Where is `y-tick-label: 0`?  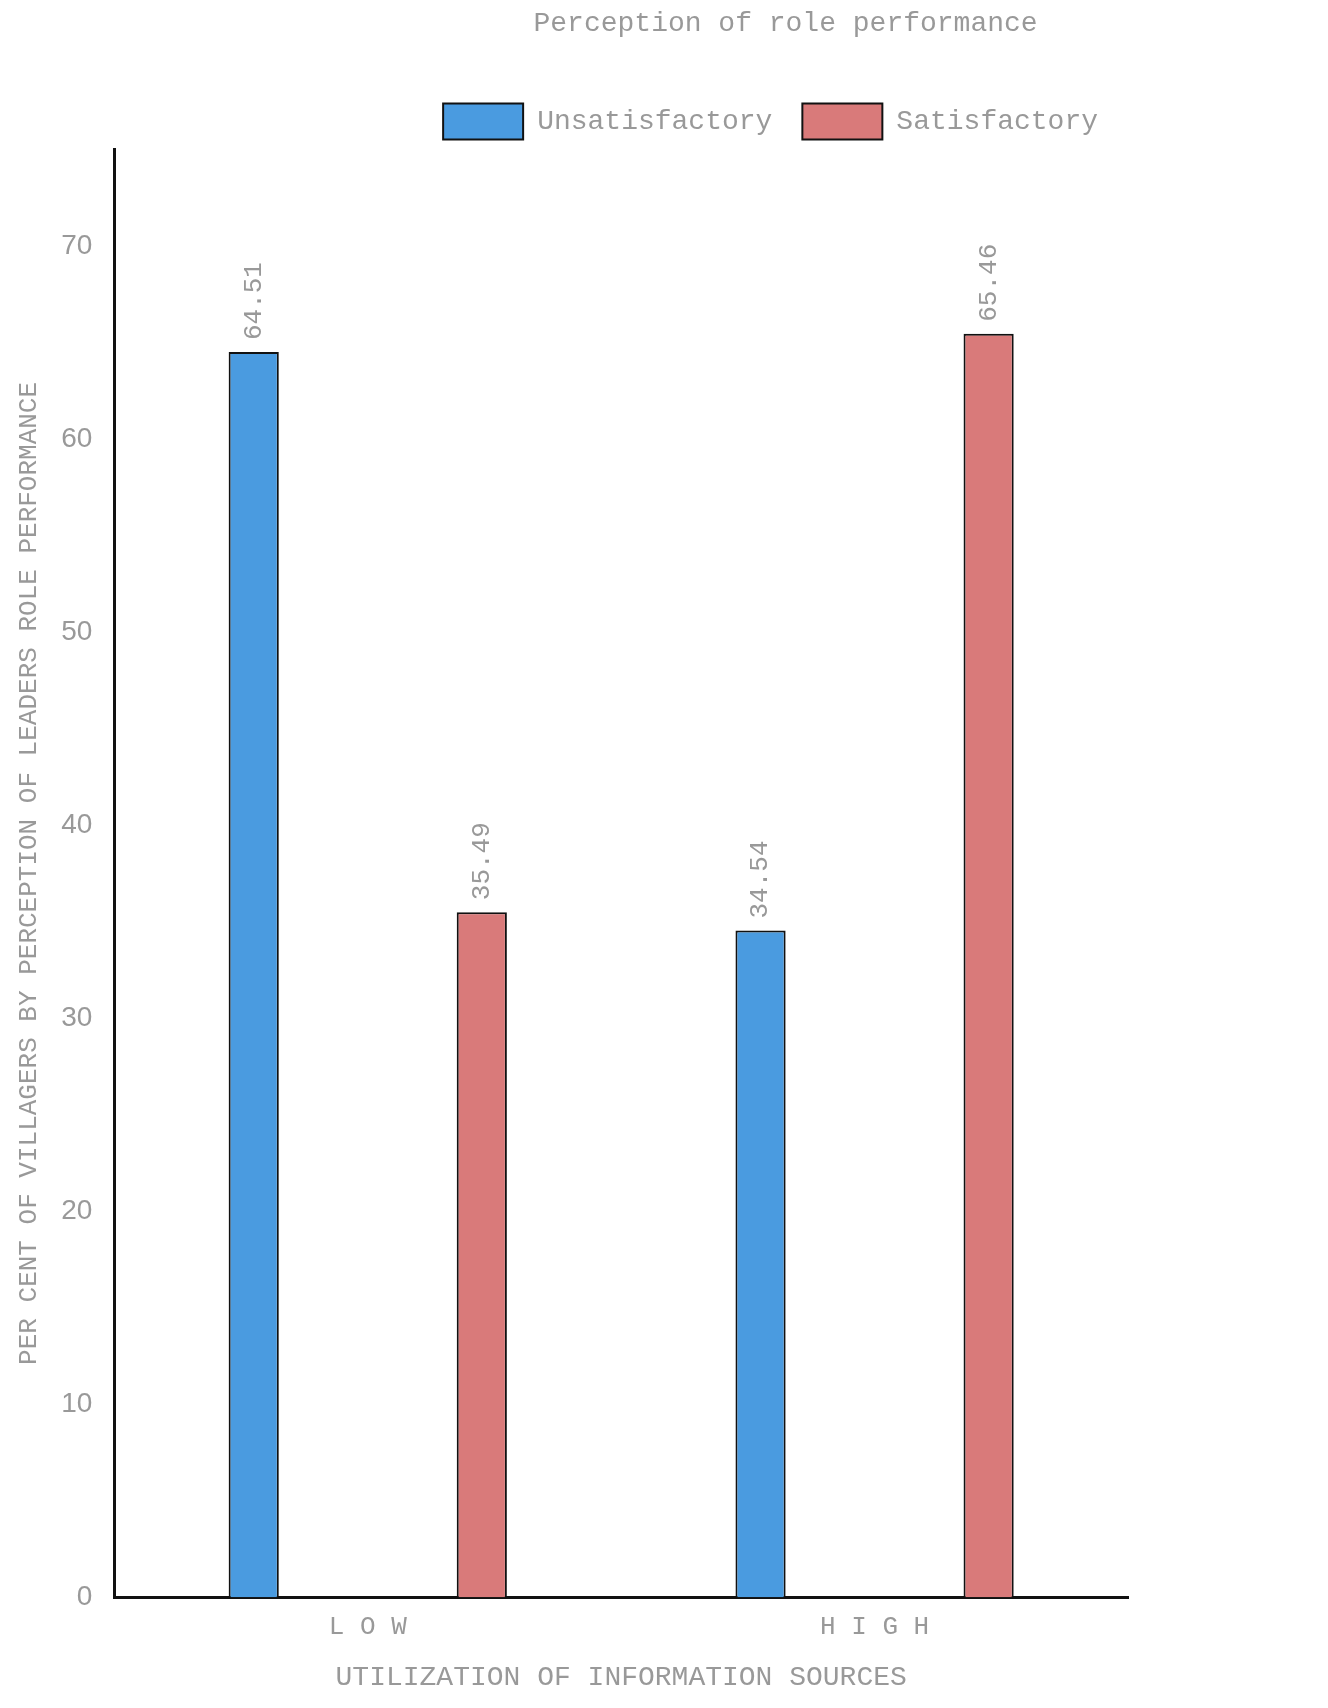 y-tick-label: 0 is located at coordinates (84, 1595).